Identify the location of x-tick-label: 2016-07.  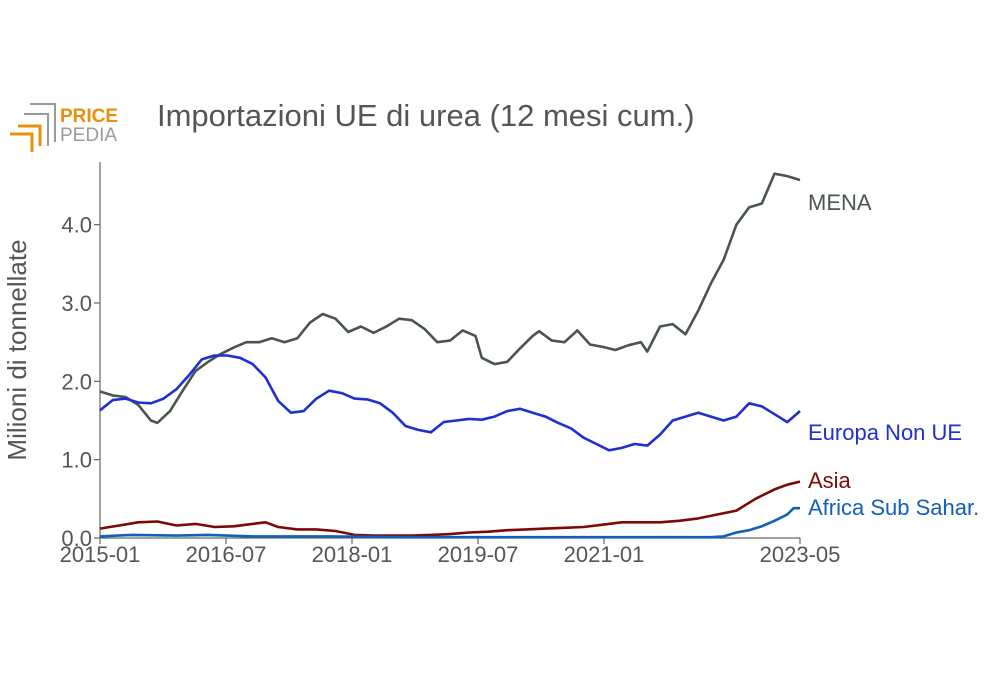
(226, 554).